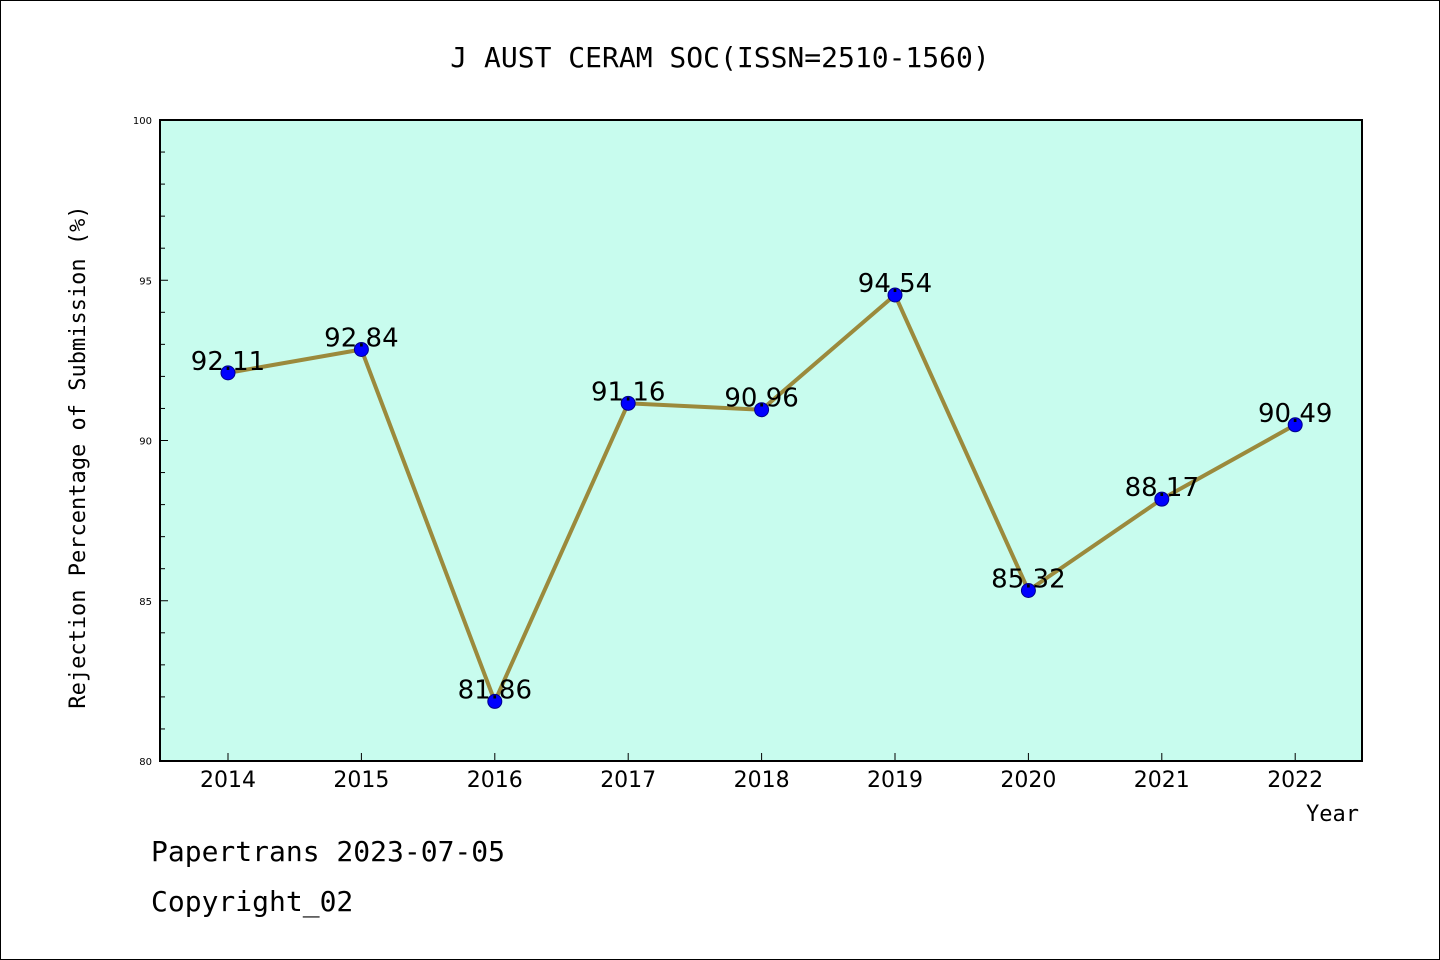 The height and width of the screenshot is (960, 1440). What do you see at coordinates (1028, 780) in the screenshot?
I see `x-tick-label: 2020` at bounding box center [1028, 780].